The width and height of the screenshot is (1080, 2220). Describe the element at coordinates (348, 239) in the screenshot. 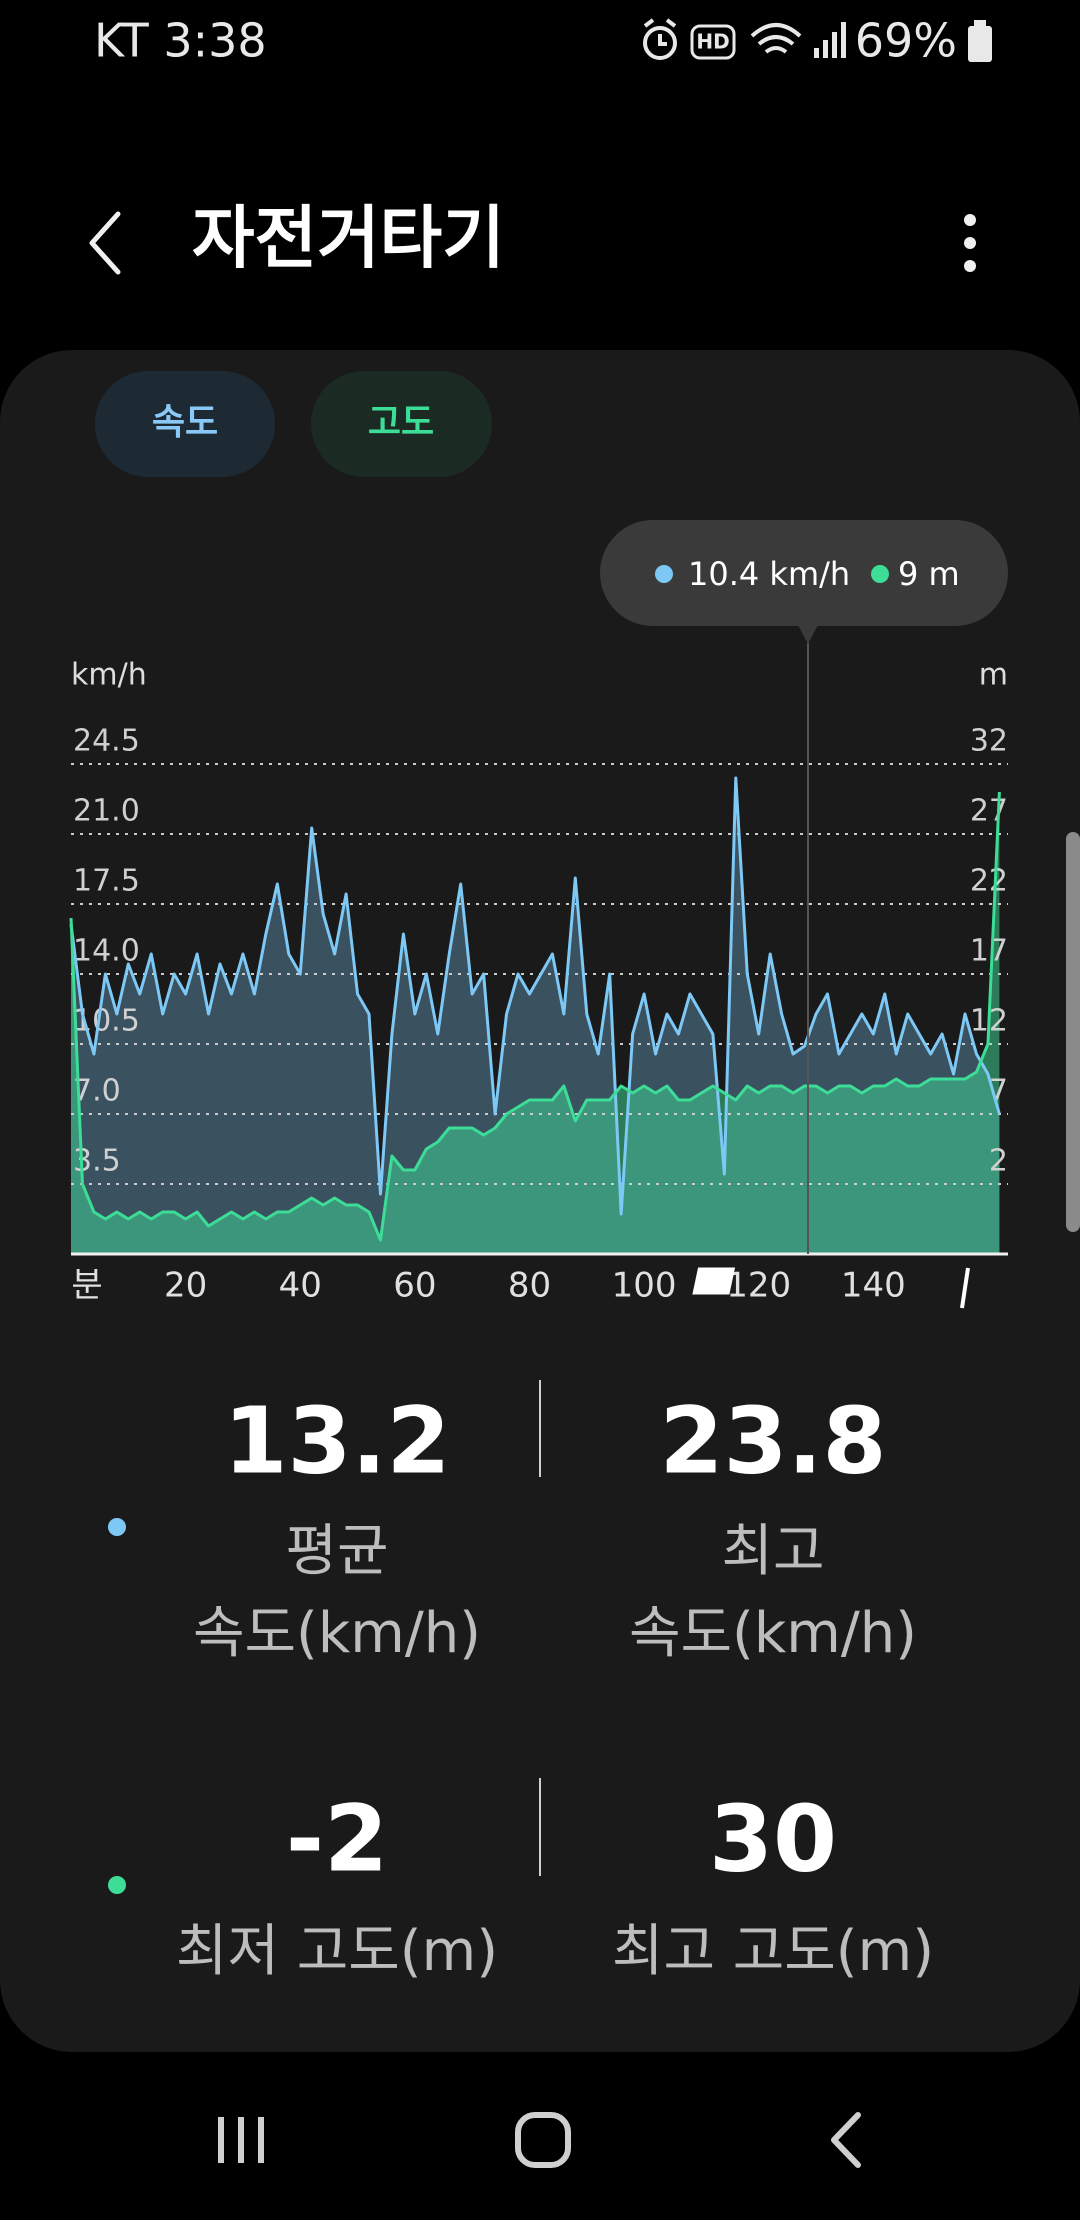

I see `page-title: 자전거타기` at that location.